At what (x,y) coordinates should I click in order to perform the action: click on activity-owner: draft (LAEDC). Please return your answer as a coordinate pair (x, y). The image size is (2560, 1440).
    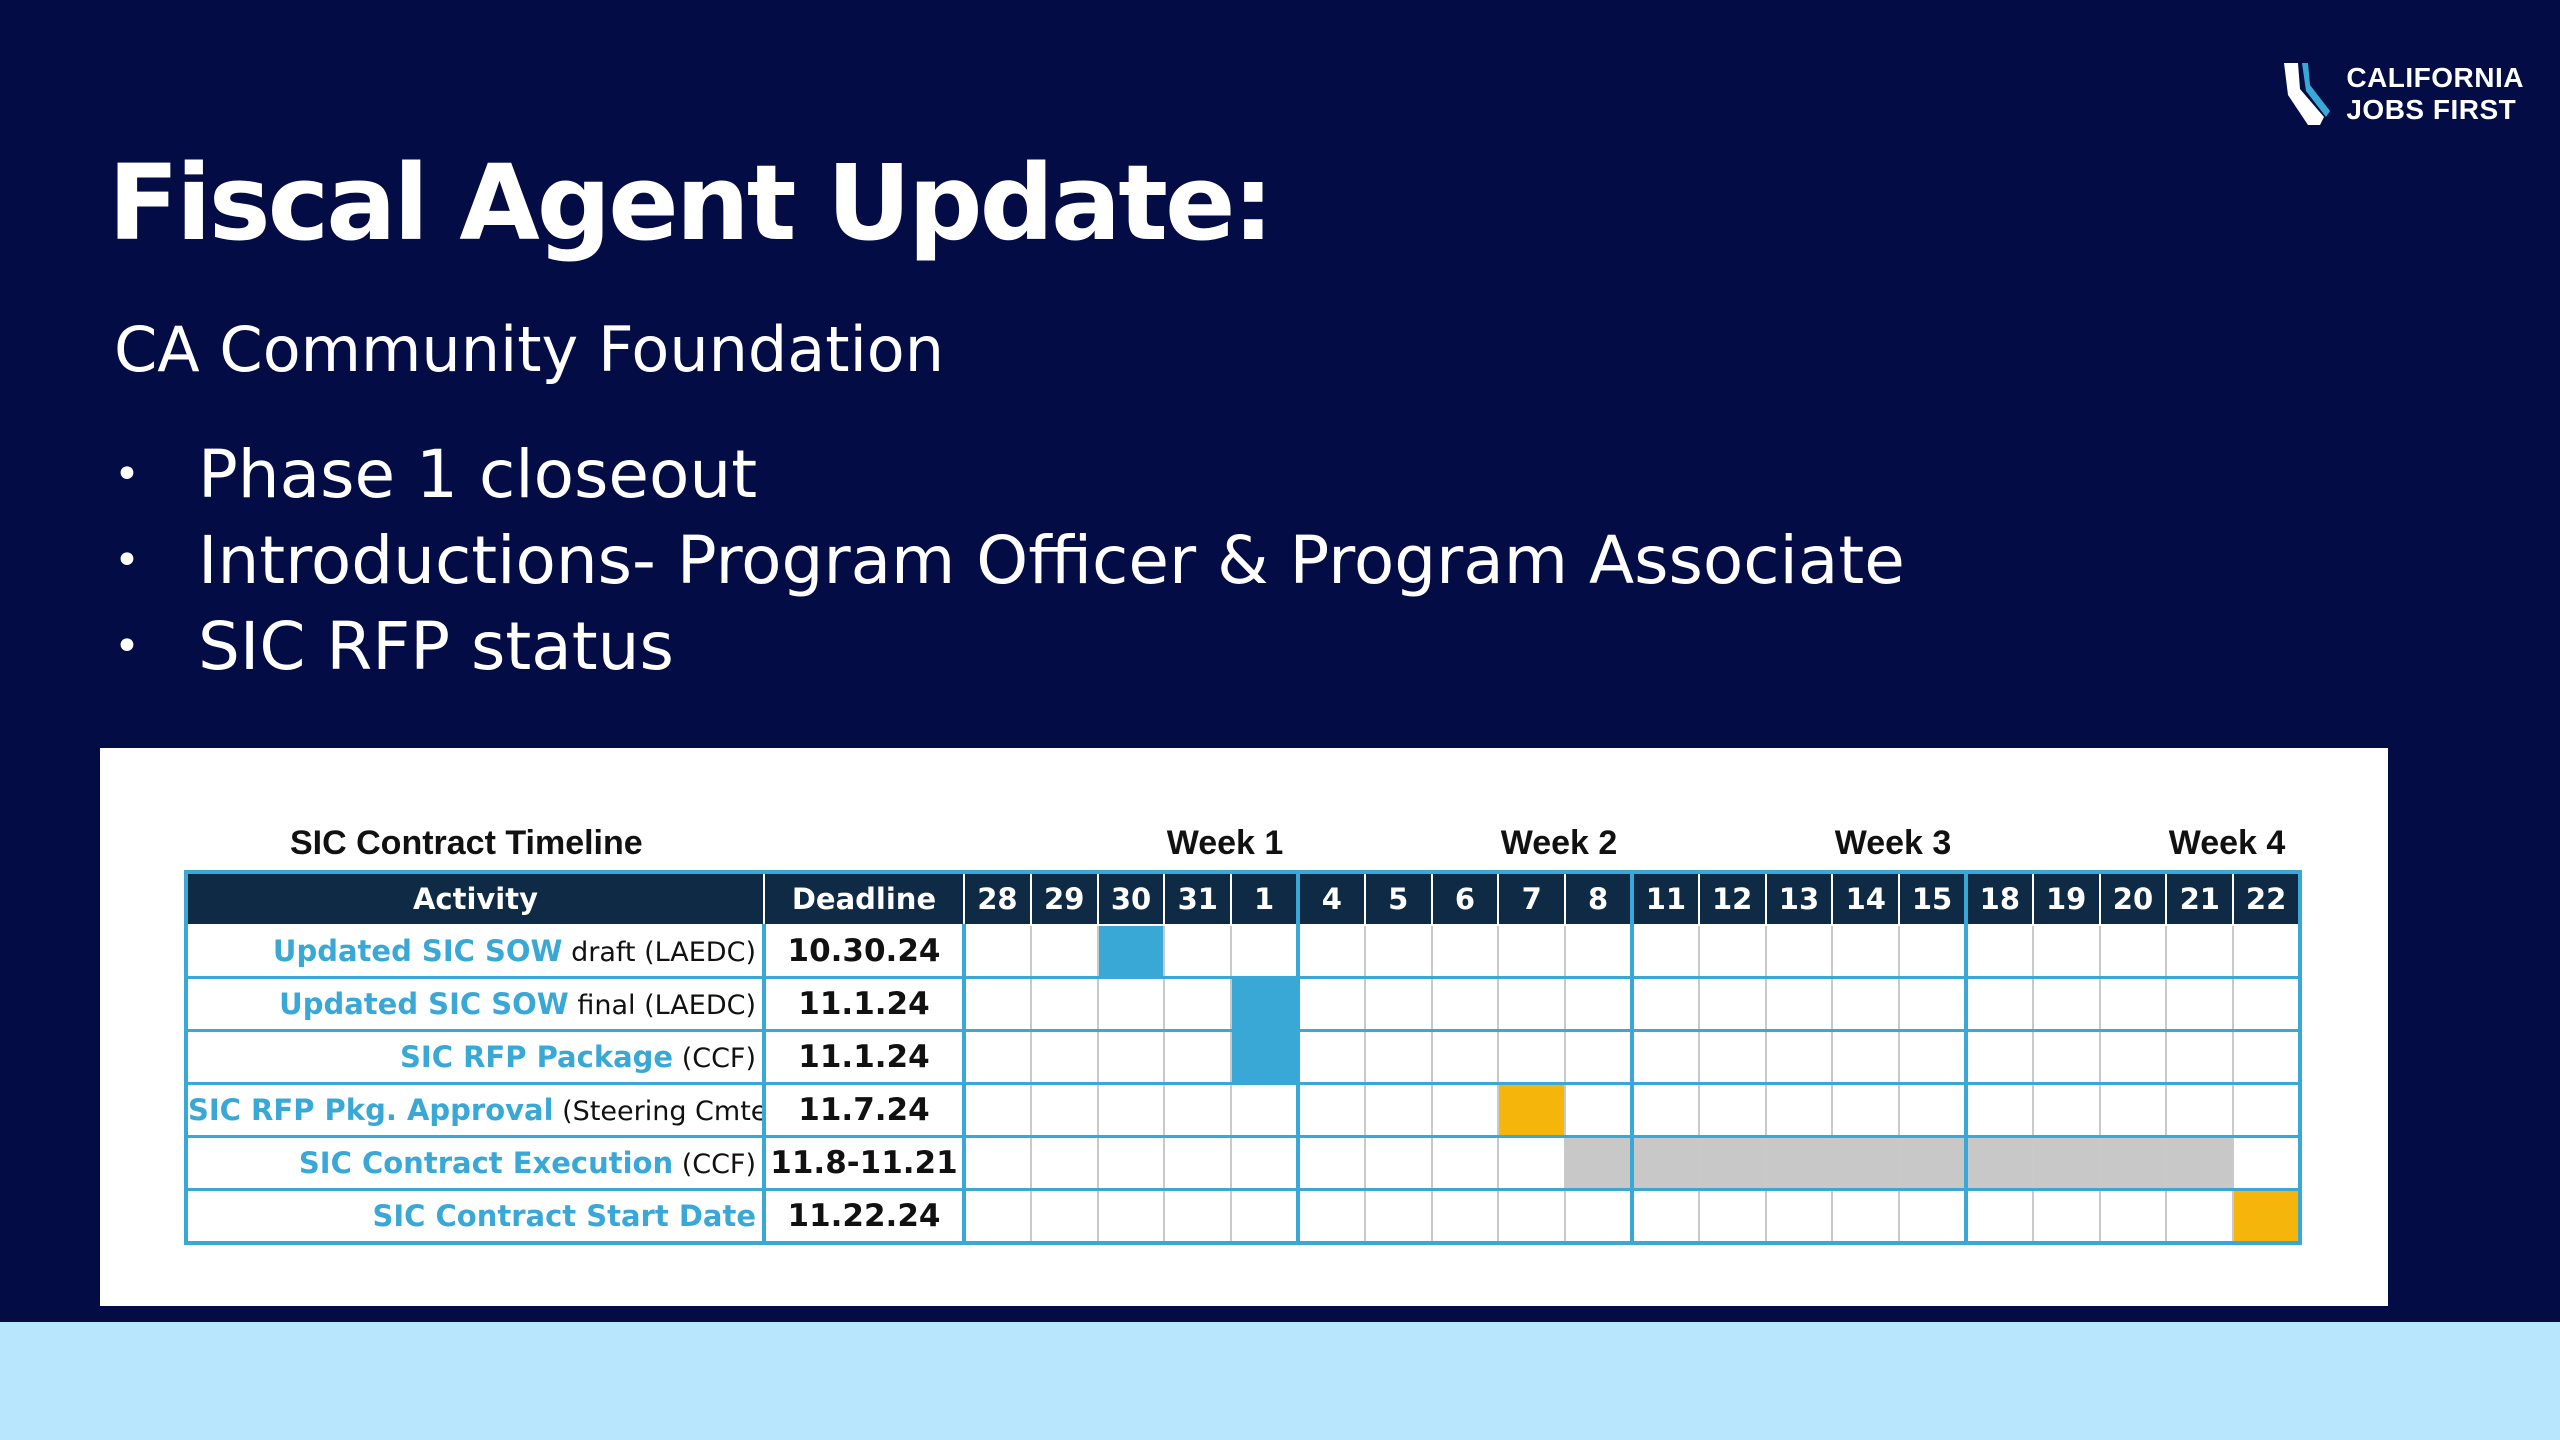
    Looking at the image, I should click on (659, 952).